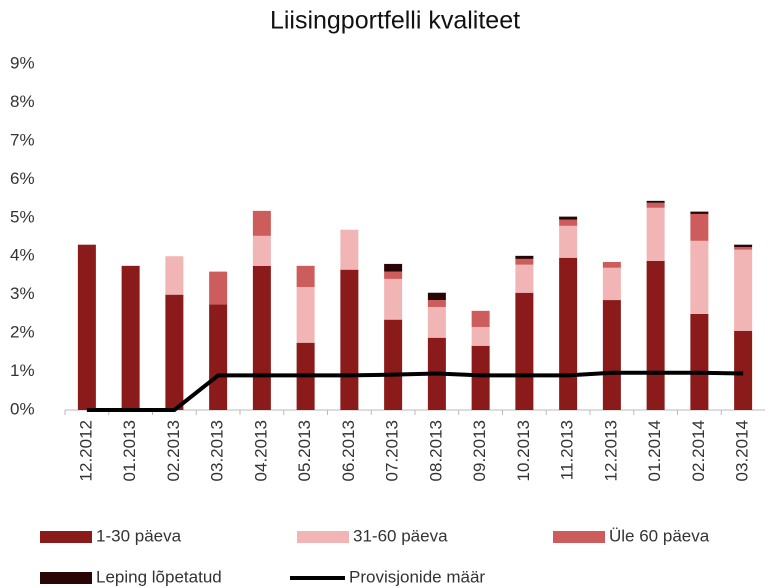 The width and height of the screenshot is (770, 588). Describe the element at coordinates (392, 450) in the screenshot. I see `x-tick-label: 07.2013` at that location.